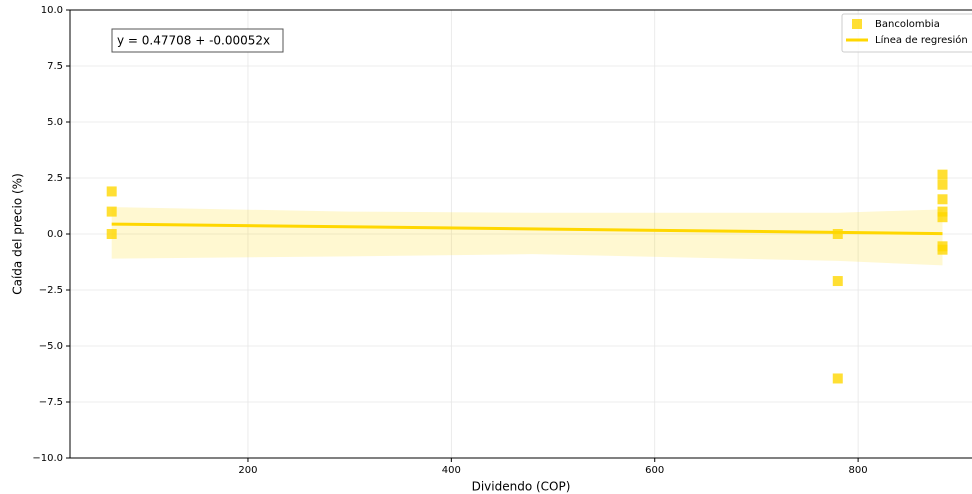 The width and height of the screenshot is (972, 494). I want to click on x-tick-label: 400, so click(451, 470).